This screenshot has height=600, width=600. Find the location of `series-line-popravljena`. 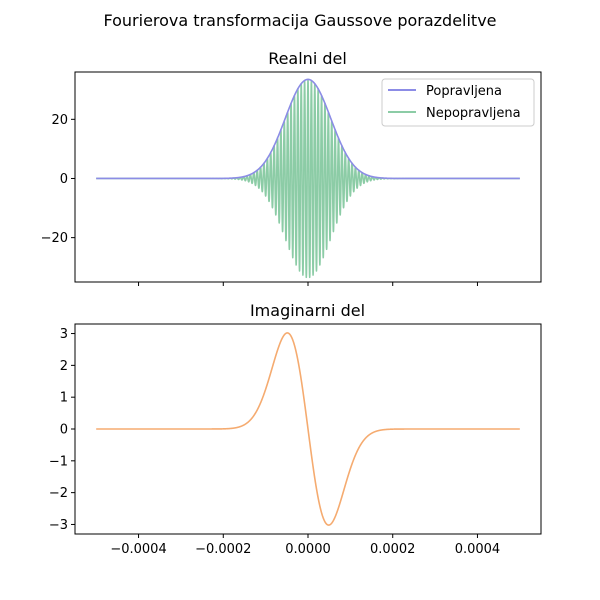

series-line-popravljena is located at coordinates (308, 129).